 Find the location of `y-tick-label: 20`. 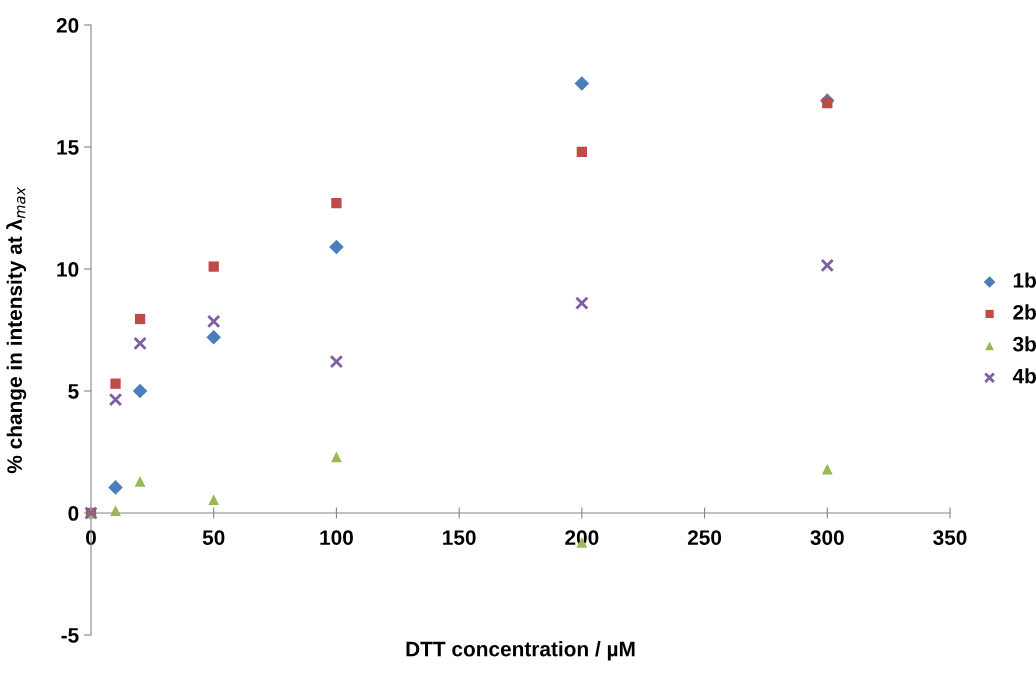

y-tick-label: 20 is located at coordinates (67, 25).